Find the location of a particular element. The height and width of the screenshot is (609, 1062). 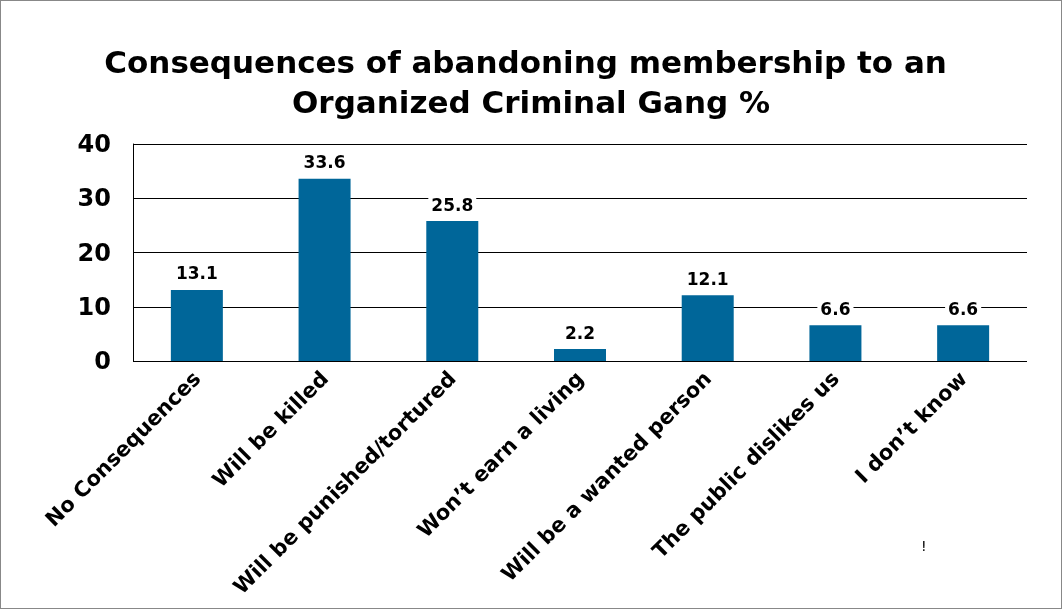

data-label: 12.1 is located at coordinates (707, 278).